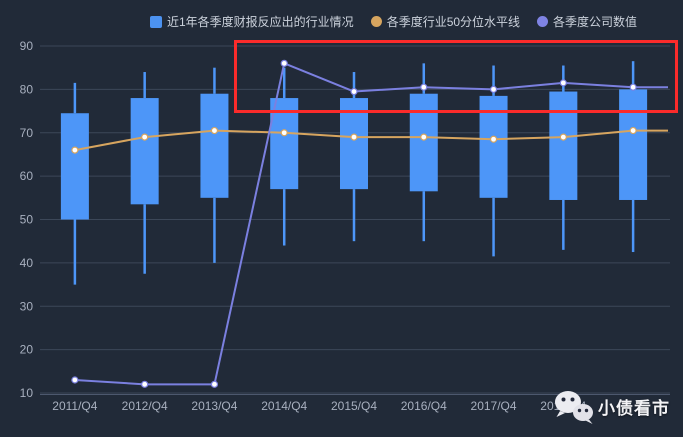 This screenshot has height=437, width=683. Describe the element at coordinates (634, 408) in the screenshot. I see `watermark-text: 小债看市` at that location.